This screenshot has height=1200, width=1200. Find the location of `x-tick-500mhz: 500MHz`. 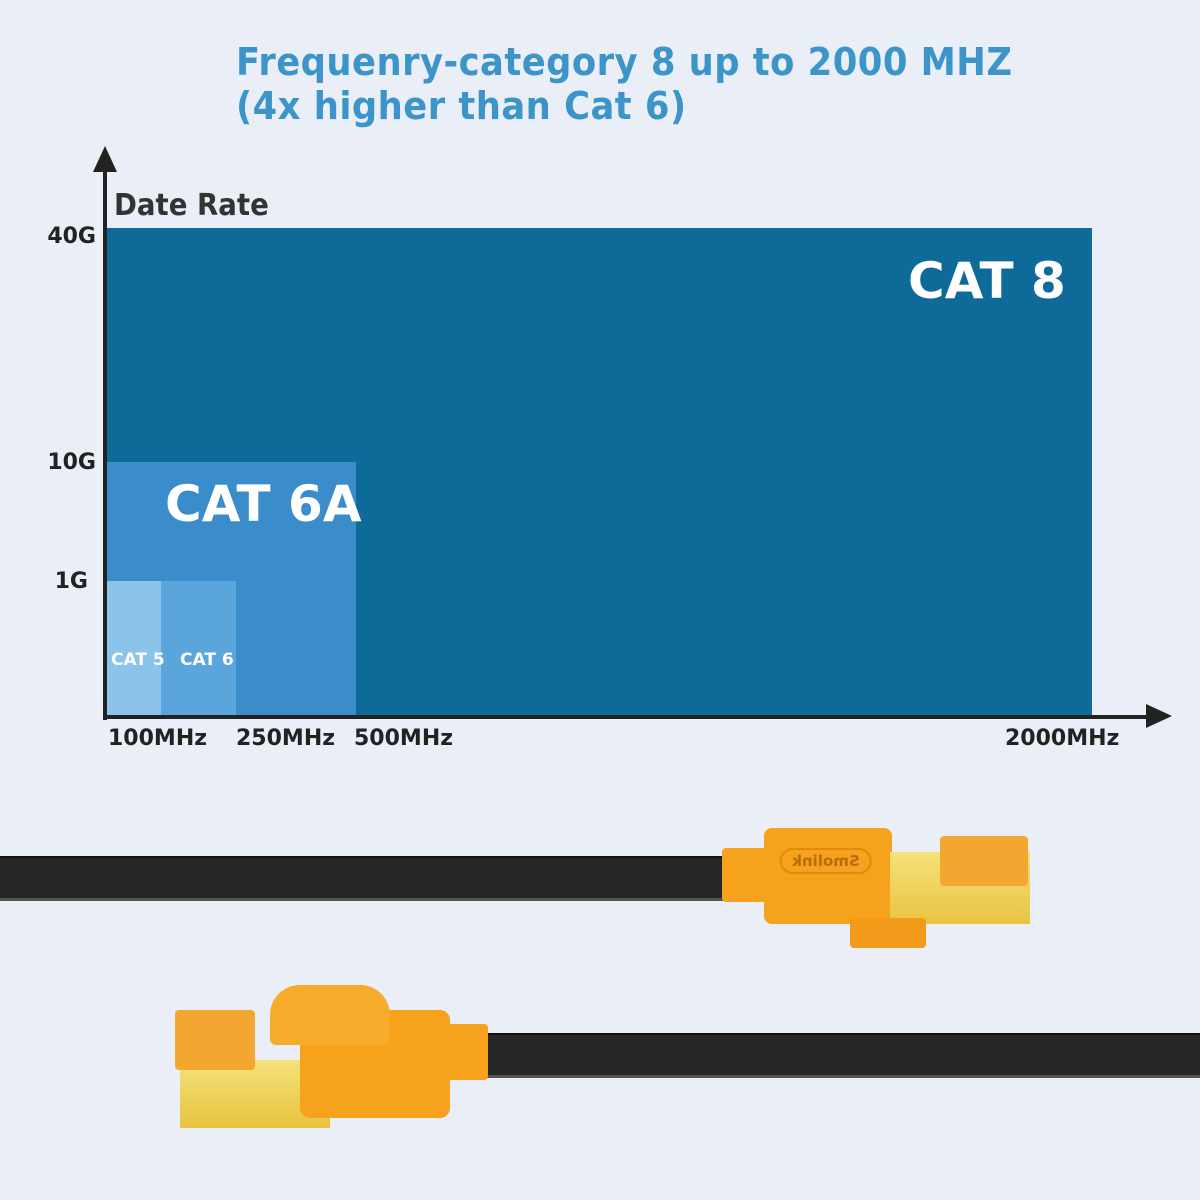

x-tick-500mhz: 500MHz is located at coordinates (404, 738).